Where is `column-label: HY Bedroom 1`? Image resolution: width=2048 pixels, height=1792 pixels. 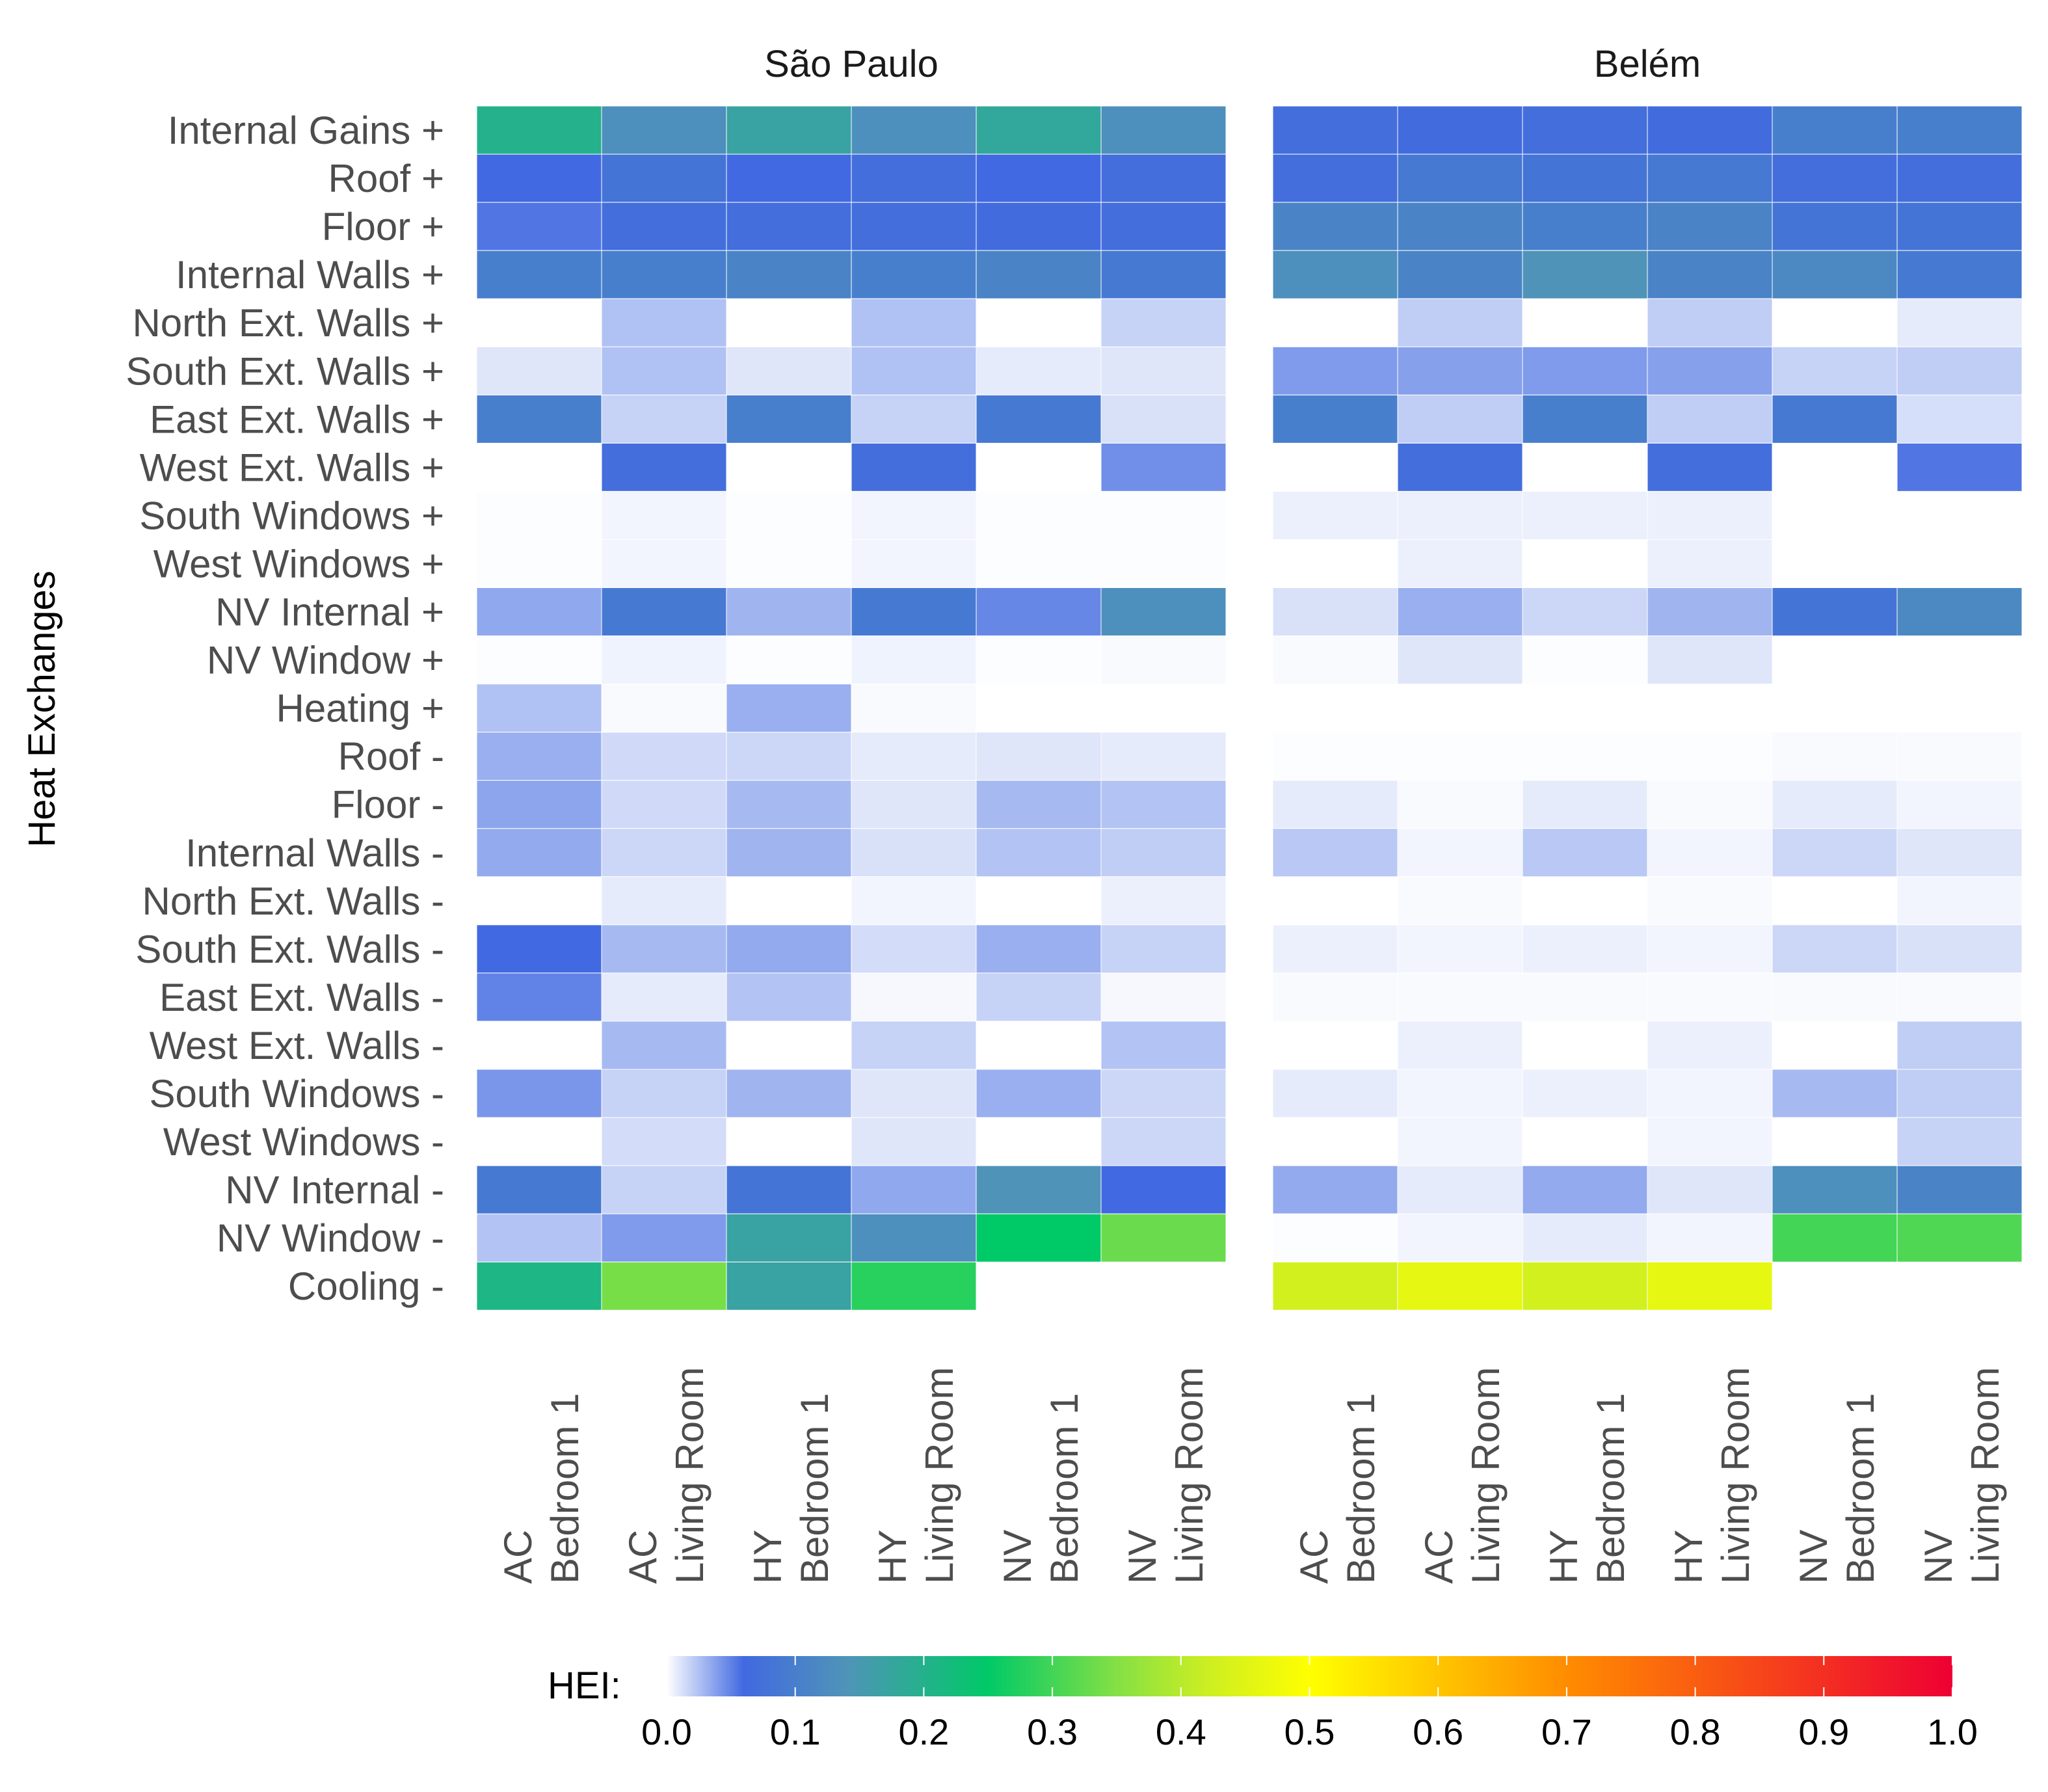 column-label: HY Bedroom 1 is located at coordinates (791, 1489).